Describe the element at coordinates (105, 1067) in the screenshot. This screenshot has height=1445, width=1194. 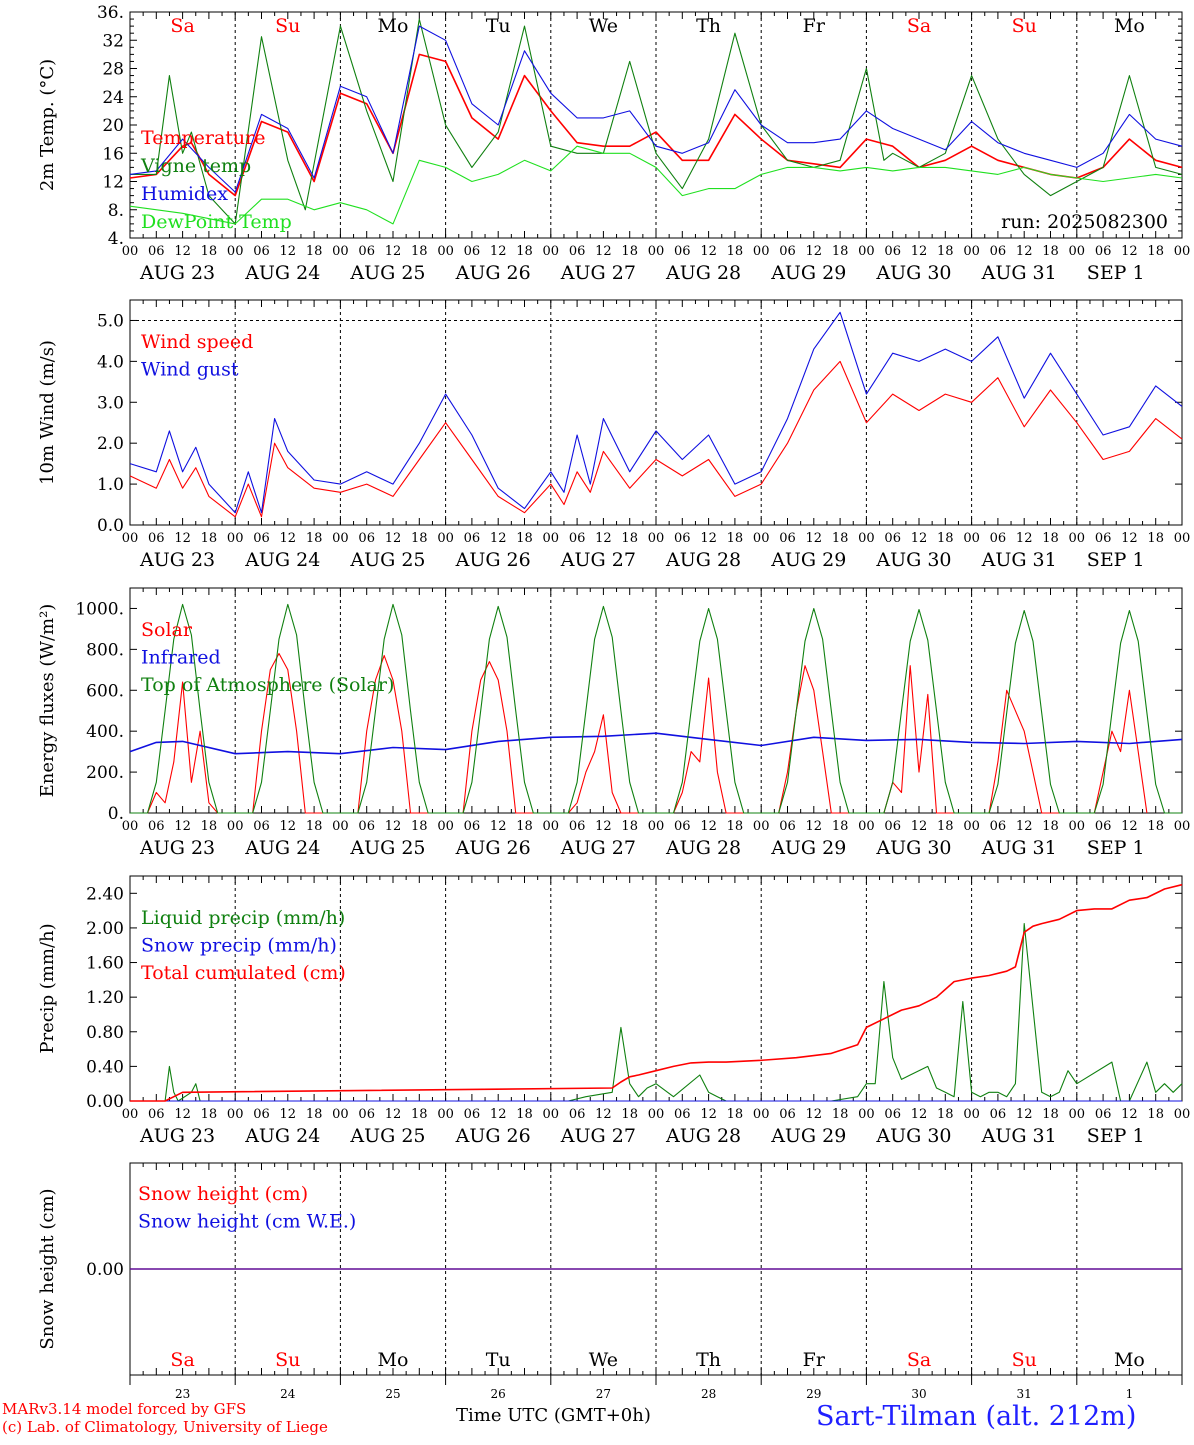
I see `y-tick-label: 0.40` at that location.